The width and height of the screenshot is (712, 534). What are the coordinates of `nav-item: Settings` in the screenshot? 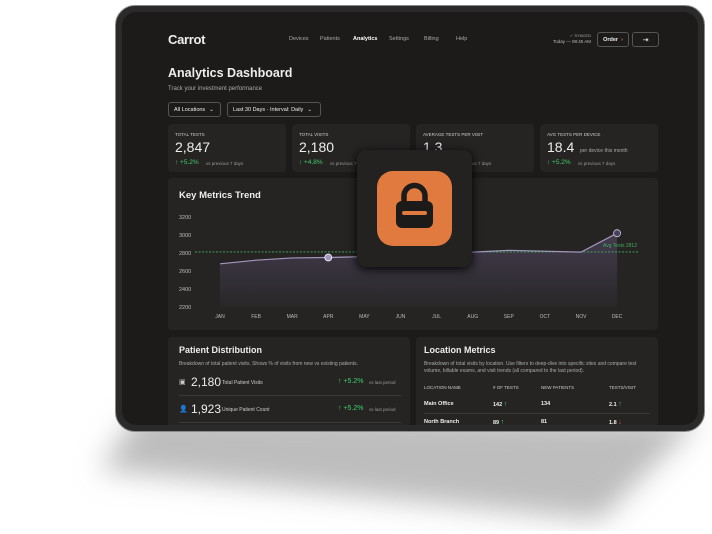 It's located at (399, 39).